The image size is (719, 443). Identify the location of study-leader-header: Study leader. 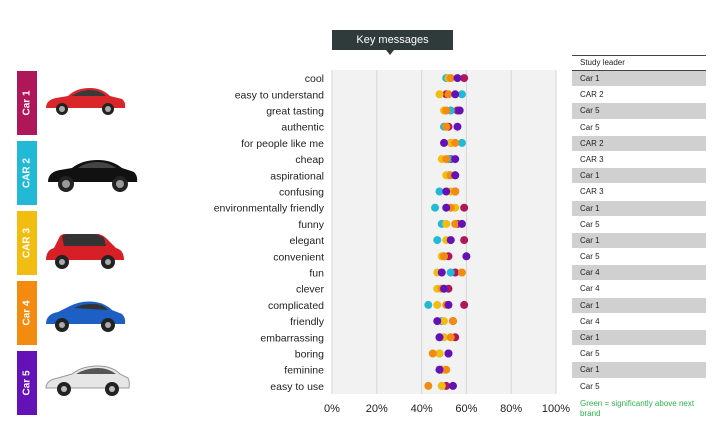
(639, 63).